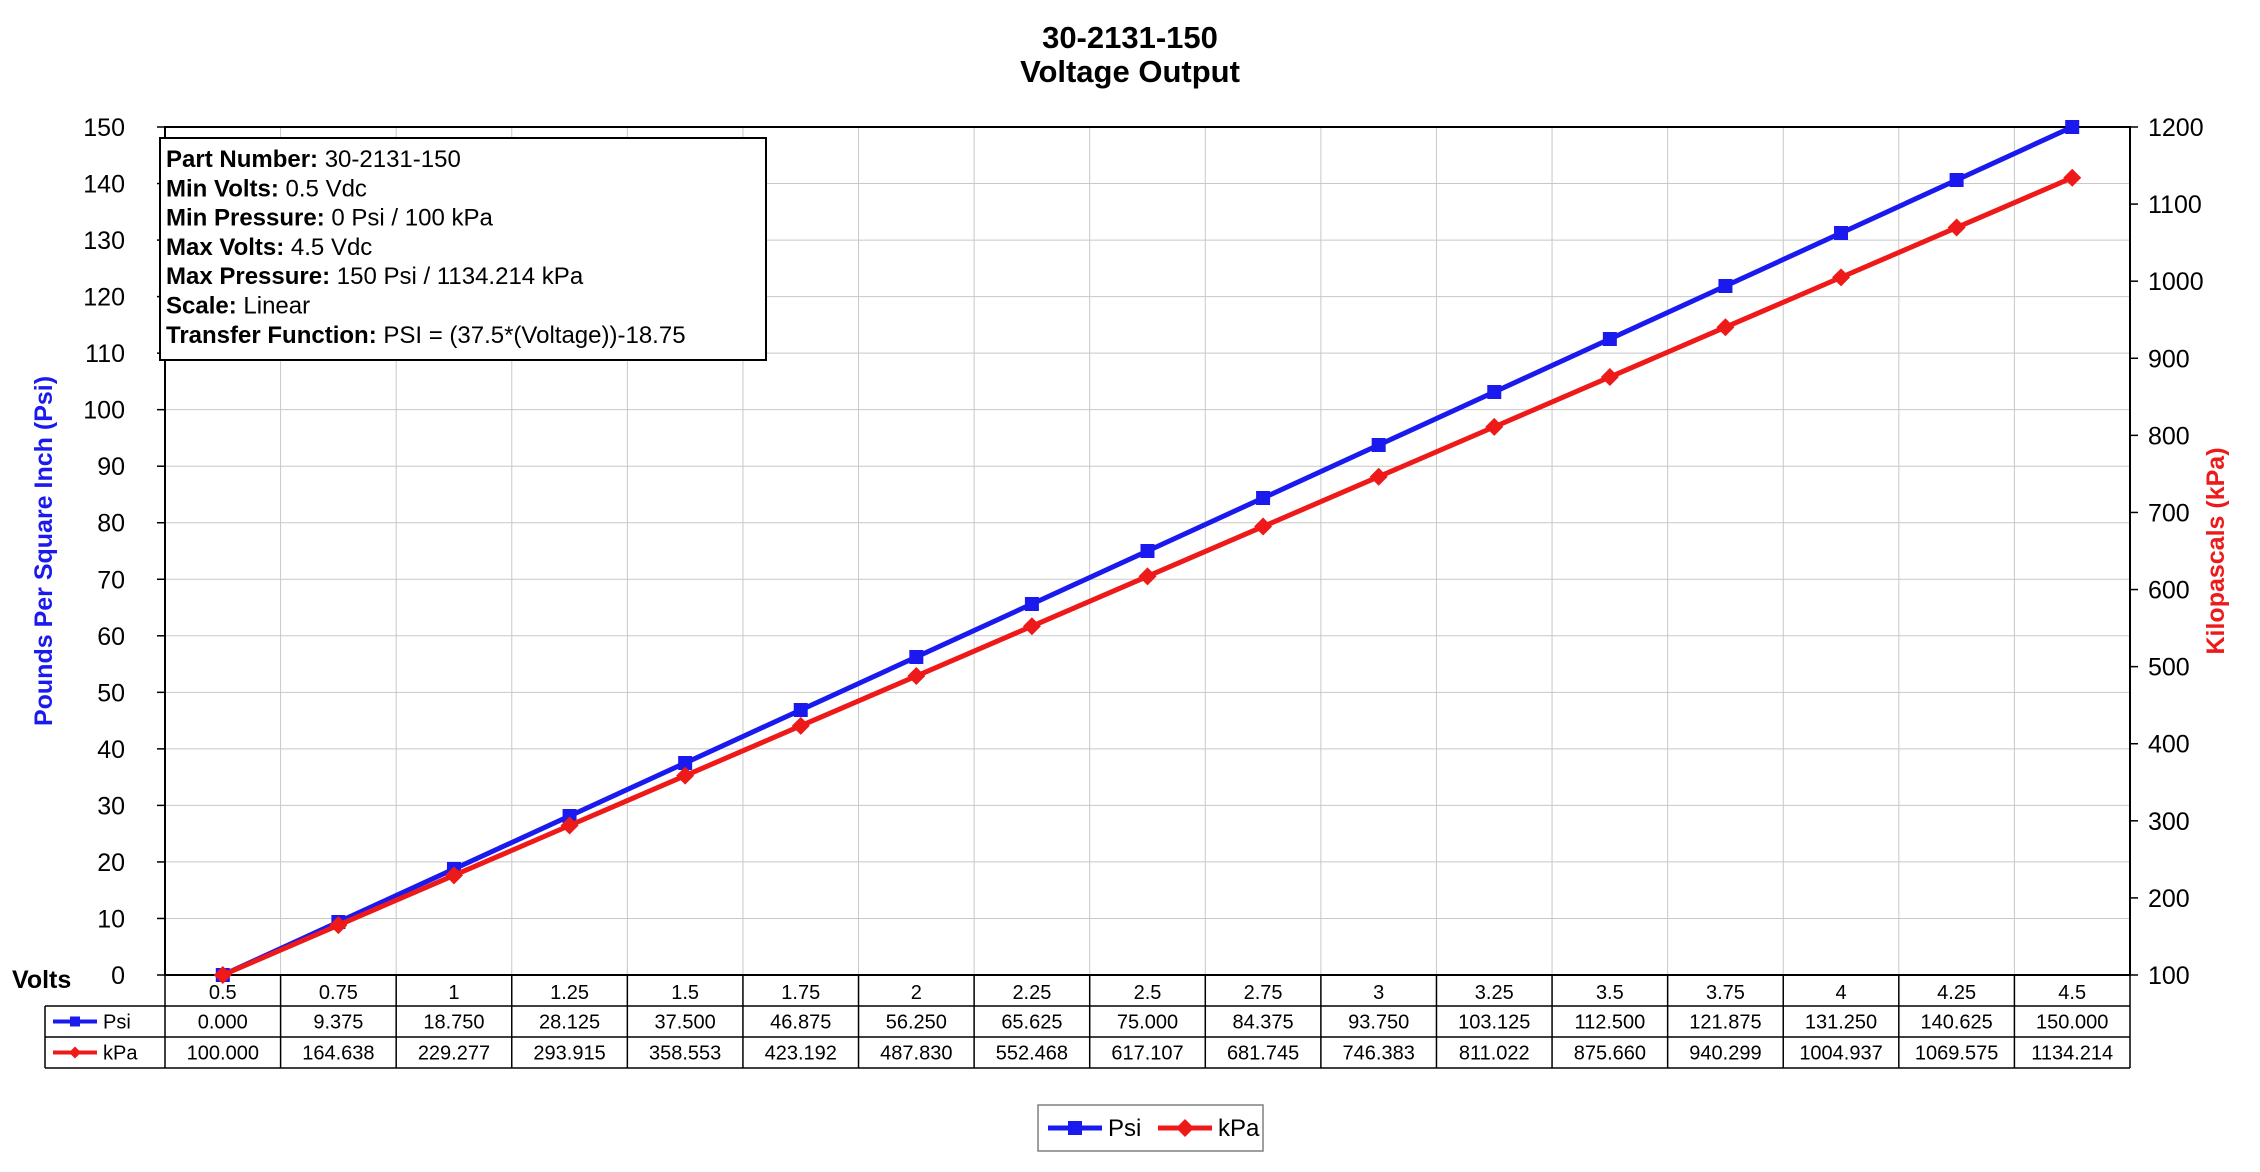 Image resolution: width=2260 pixels, height=1172 pixels. What do you see at coordinates (2216, 550) in the screenshot?
I see `right-axis-title: Kilopascals (kPa)` at bounding box center [2216, 550].